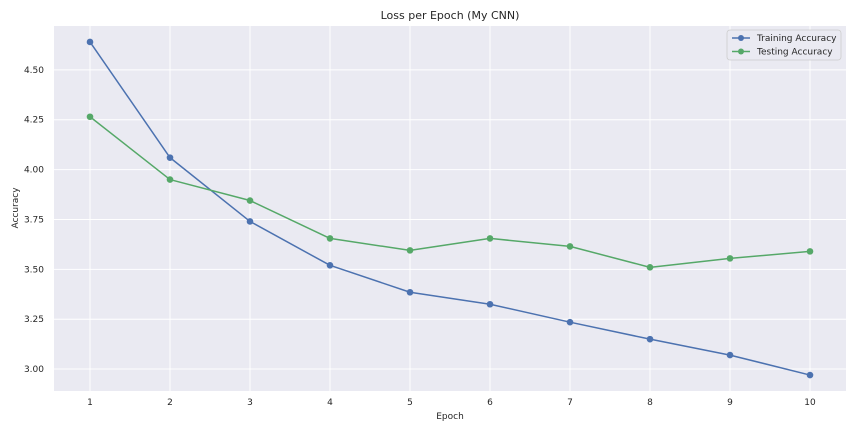 The width and height of the screenshot is (864, 432). What do you see at coordinates (90, 403) in the screenshot?
I see `x-tick-label: 1` at bounding box center [90, 403].